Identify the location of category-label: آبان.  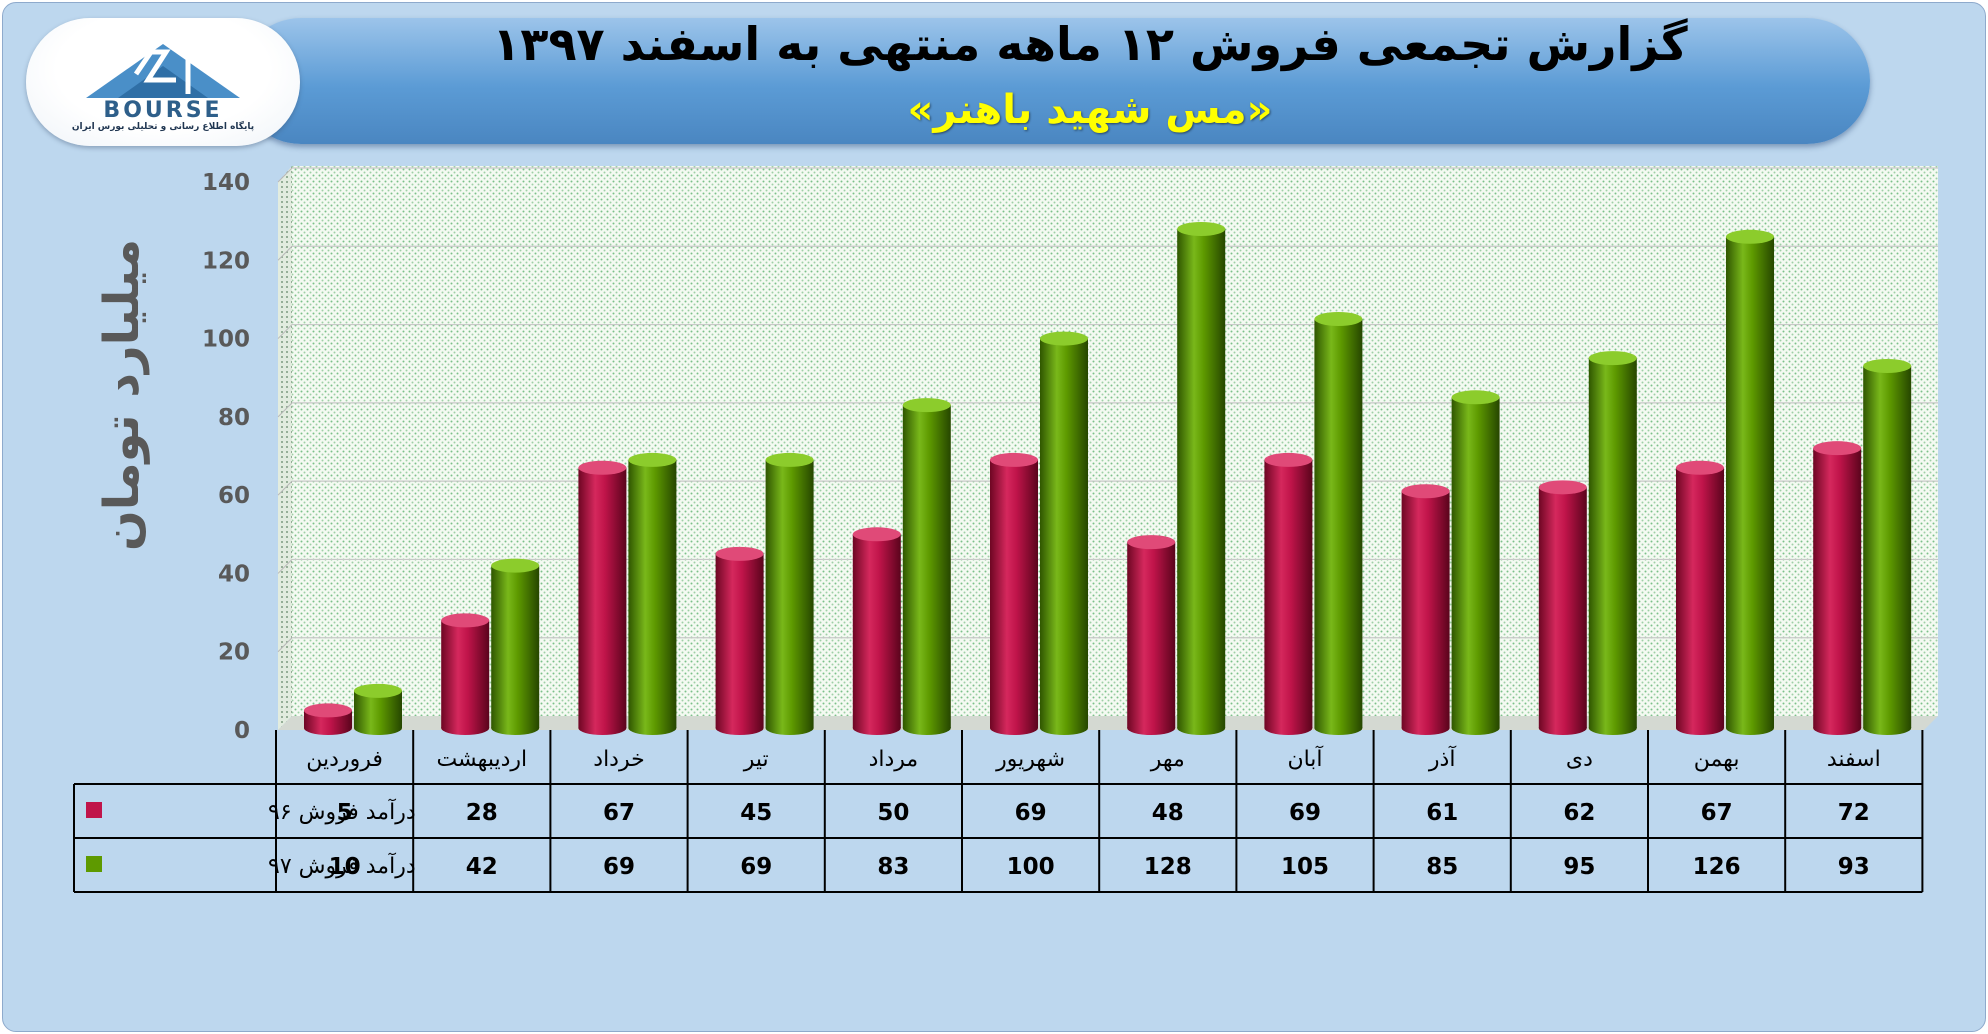
(1305, 758).